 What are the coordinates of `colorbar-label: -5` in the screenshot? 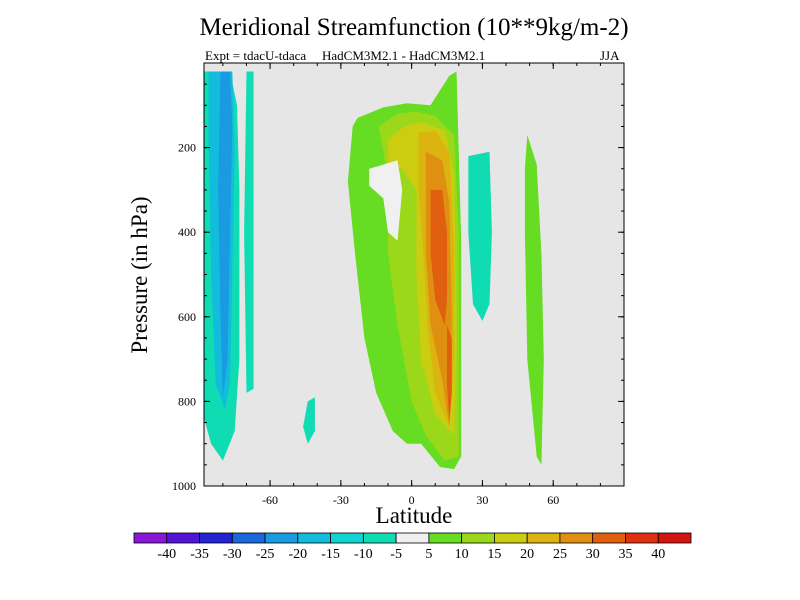 It's located at (396, 554).